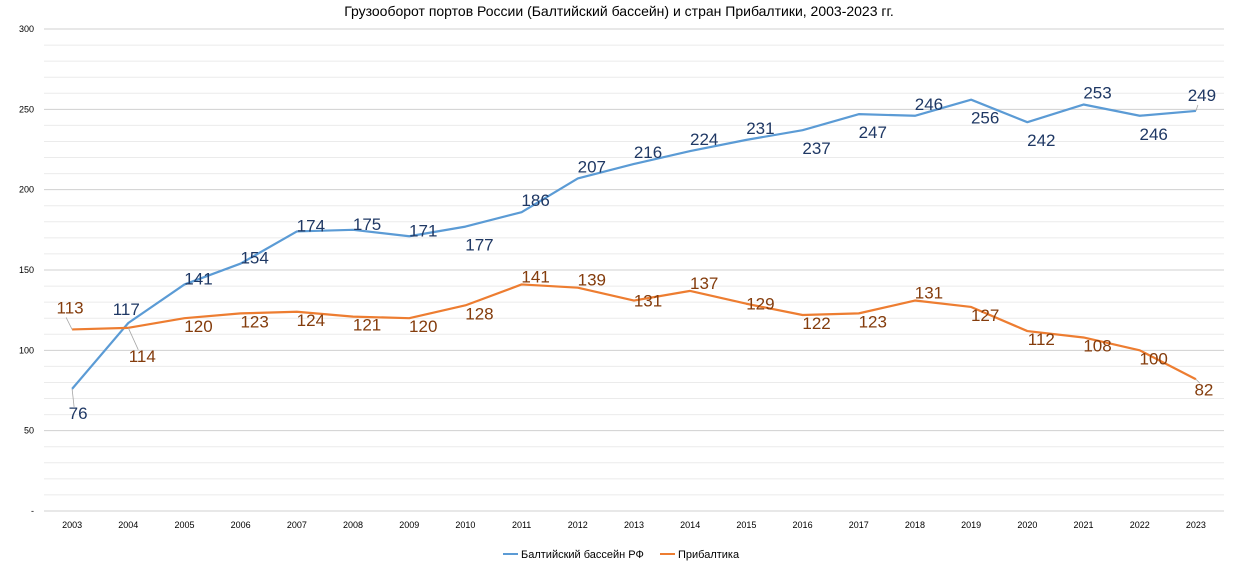 The width and height of the screenshot is (1238, 568). What do you see at coordinates (32, 511) in the screenshot?
I see `y-tick-label: -` at bounding box center [32, 511].